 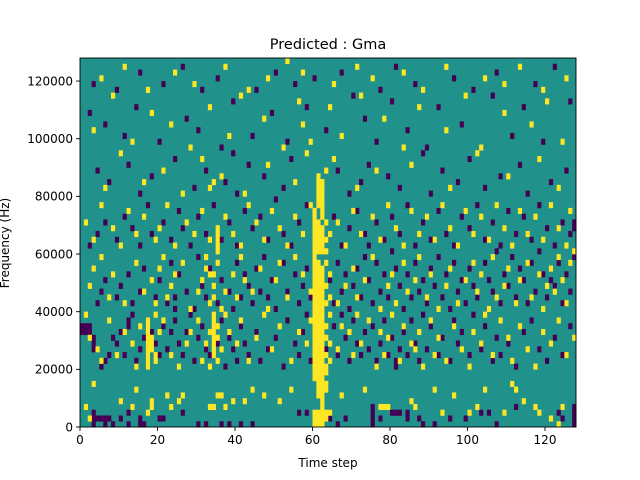 What do you see at coordinates (389, 440) in the screenshot?
I see `x-tick-label: 80` at bounding box center [389, 440].